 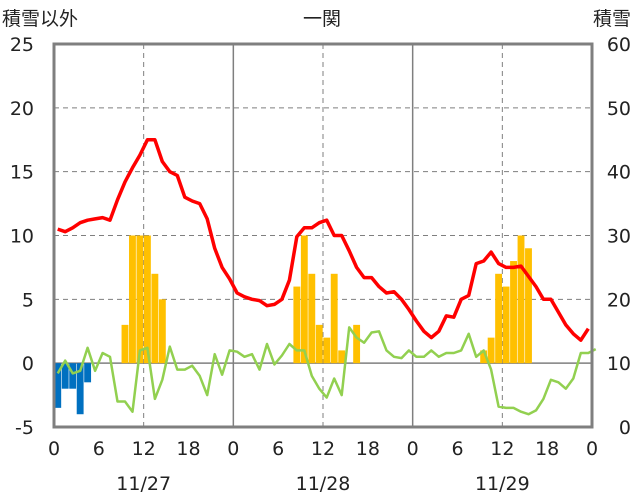 I want to click on left-tick-label: 15, so click(x=22, y=173).